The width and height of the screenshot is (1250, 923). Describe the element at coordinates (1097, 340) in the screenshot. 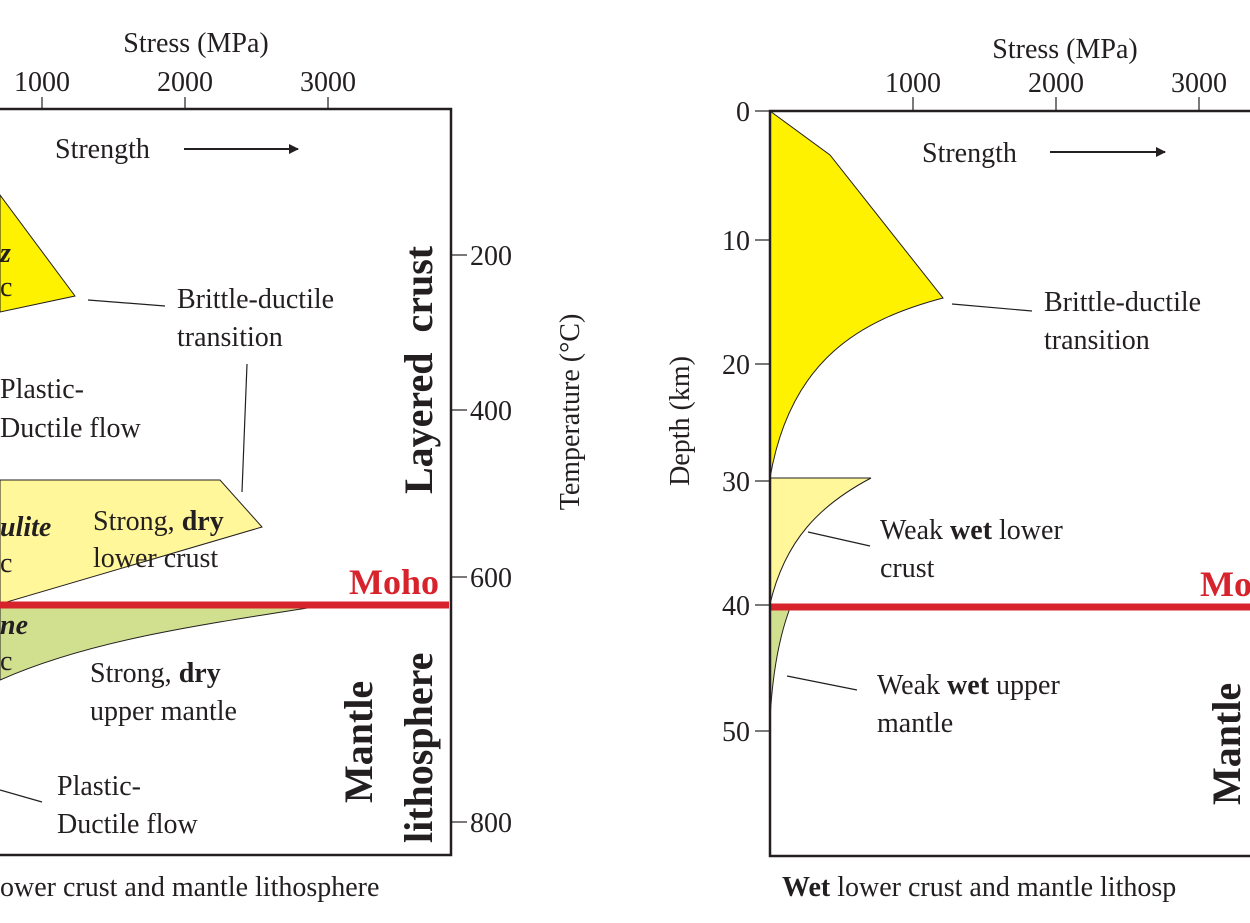

I see `right-bd-label-line2: transition` at that location.